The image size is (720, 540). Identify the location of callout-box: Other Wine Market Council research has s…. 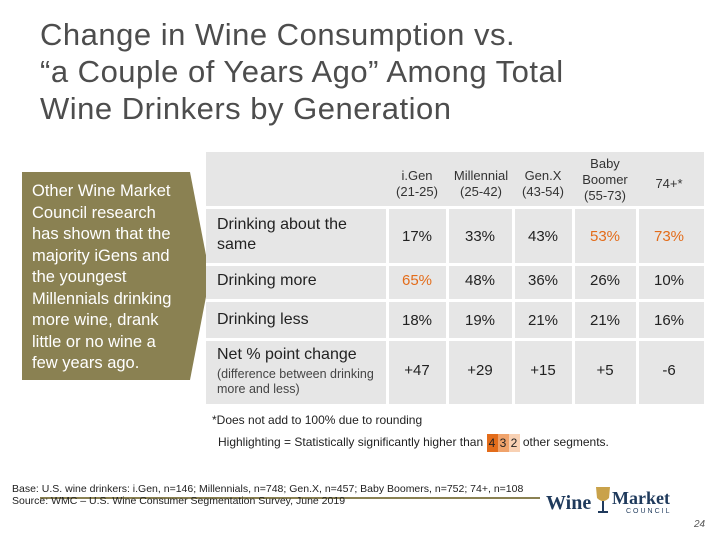
(106, 276).